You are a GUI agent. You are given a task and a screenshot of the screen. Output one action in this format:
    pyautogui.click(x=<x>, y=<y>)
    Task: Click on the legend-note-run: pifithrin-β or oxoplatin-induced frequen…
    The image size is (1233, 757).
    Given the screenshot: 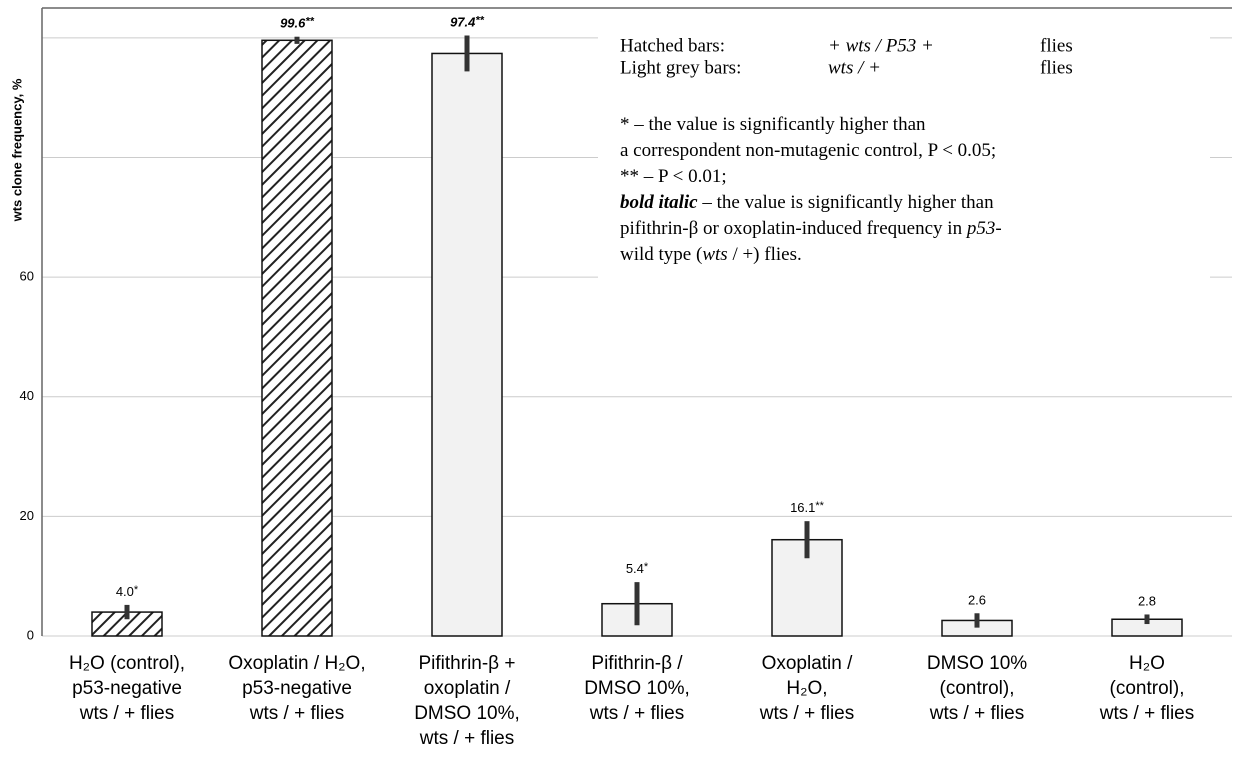 What is the action you would take?
    pyautogui.click(x=793, y=228)
    